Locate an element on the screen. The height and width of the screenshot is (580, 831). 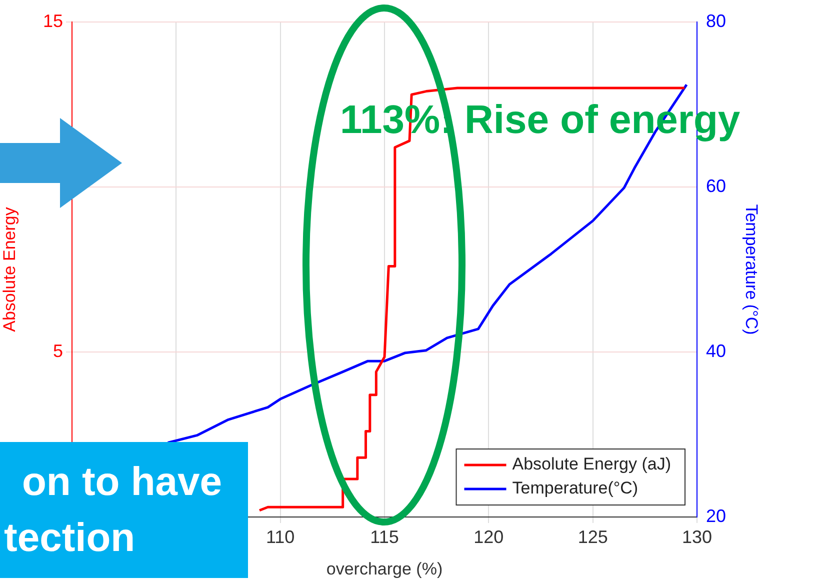
y2-tick-label: 80 is located at coordinates (716, 20).